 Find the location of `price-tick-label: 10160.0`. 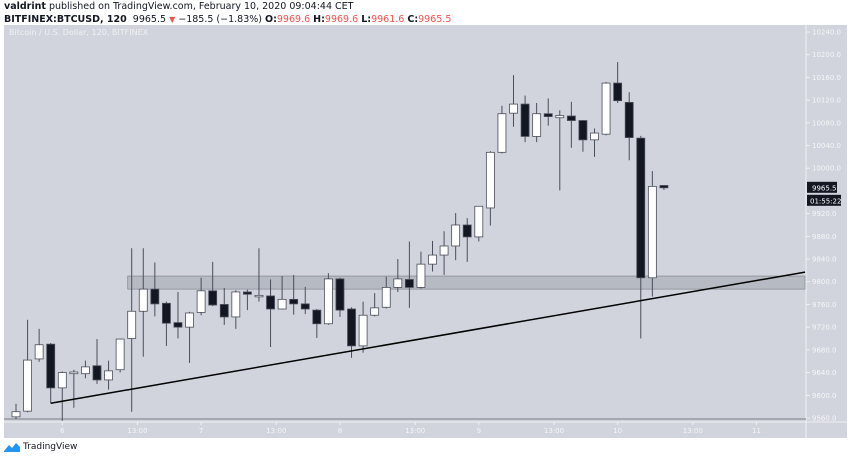

price-tick-label: 10160.0 is located at coordinates (826, 78).